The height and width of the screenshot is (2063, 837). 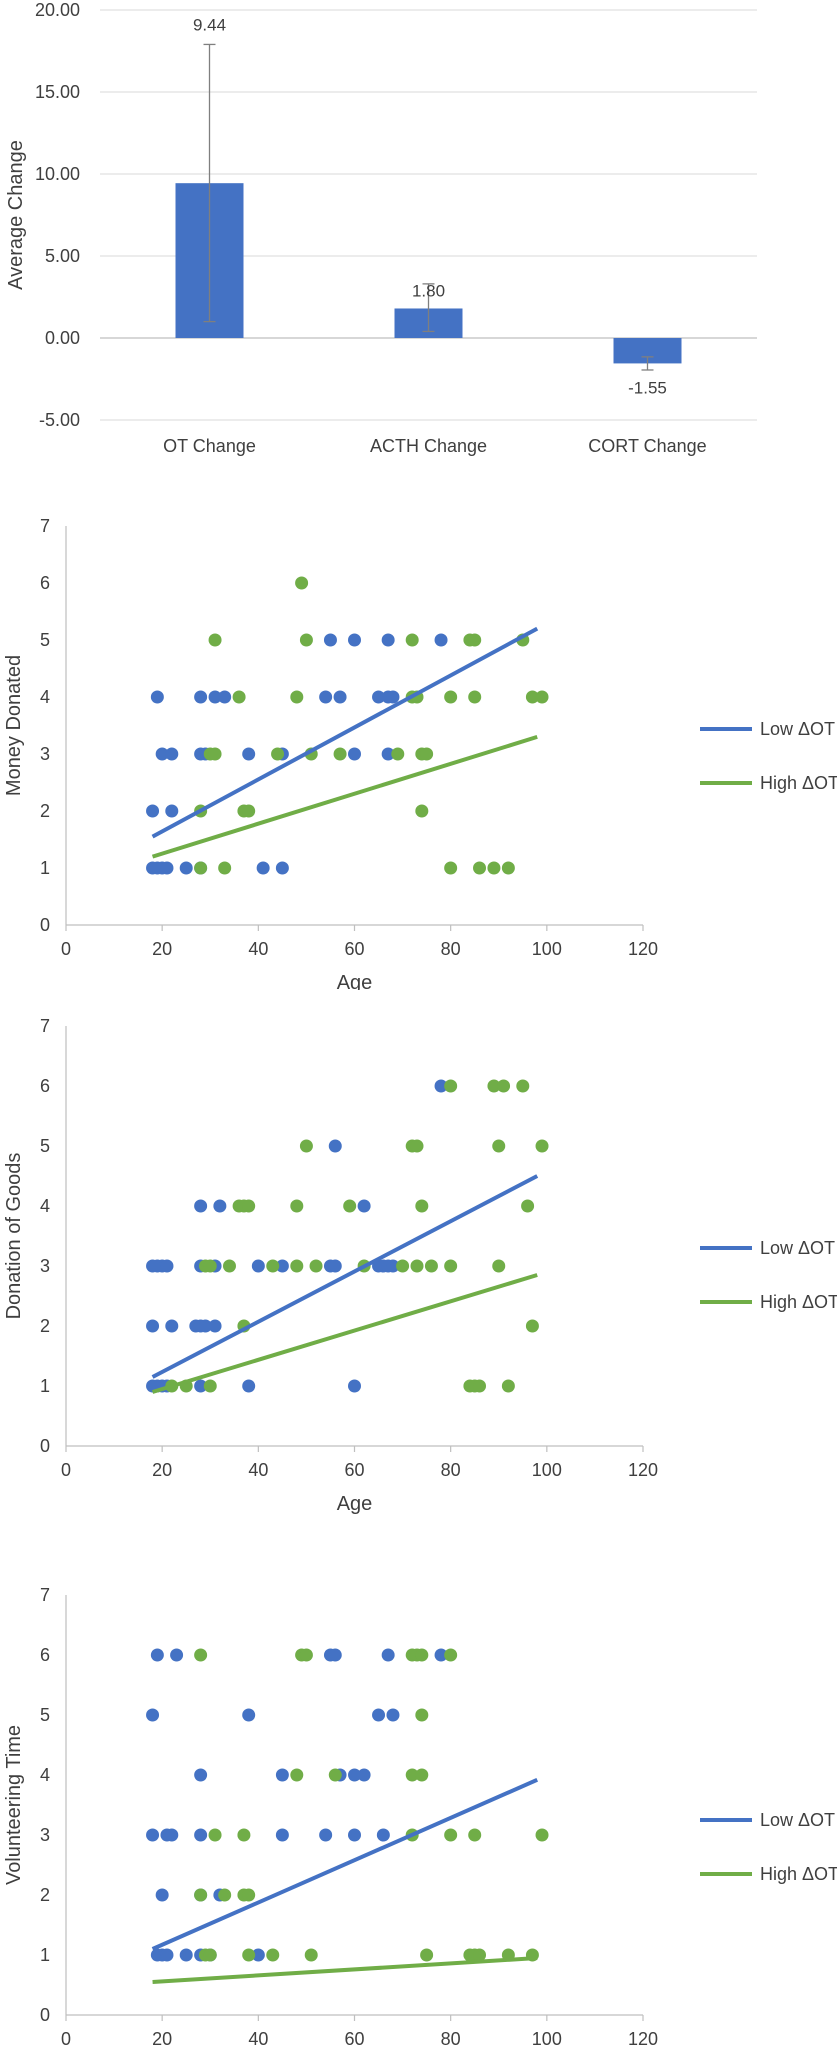 I want to click on x-tick-label: 0, so click(x=66, y=1470).